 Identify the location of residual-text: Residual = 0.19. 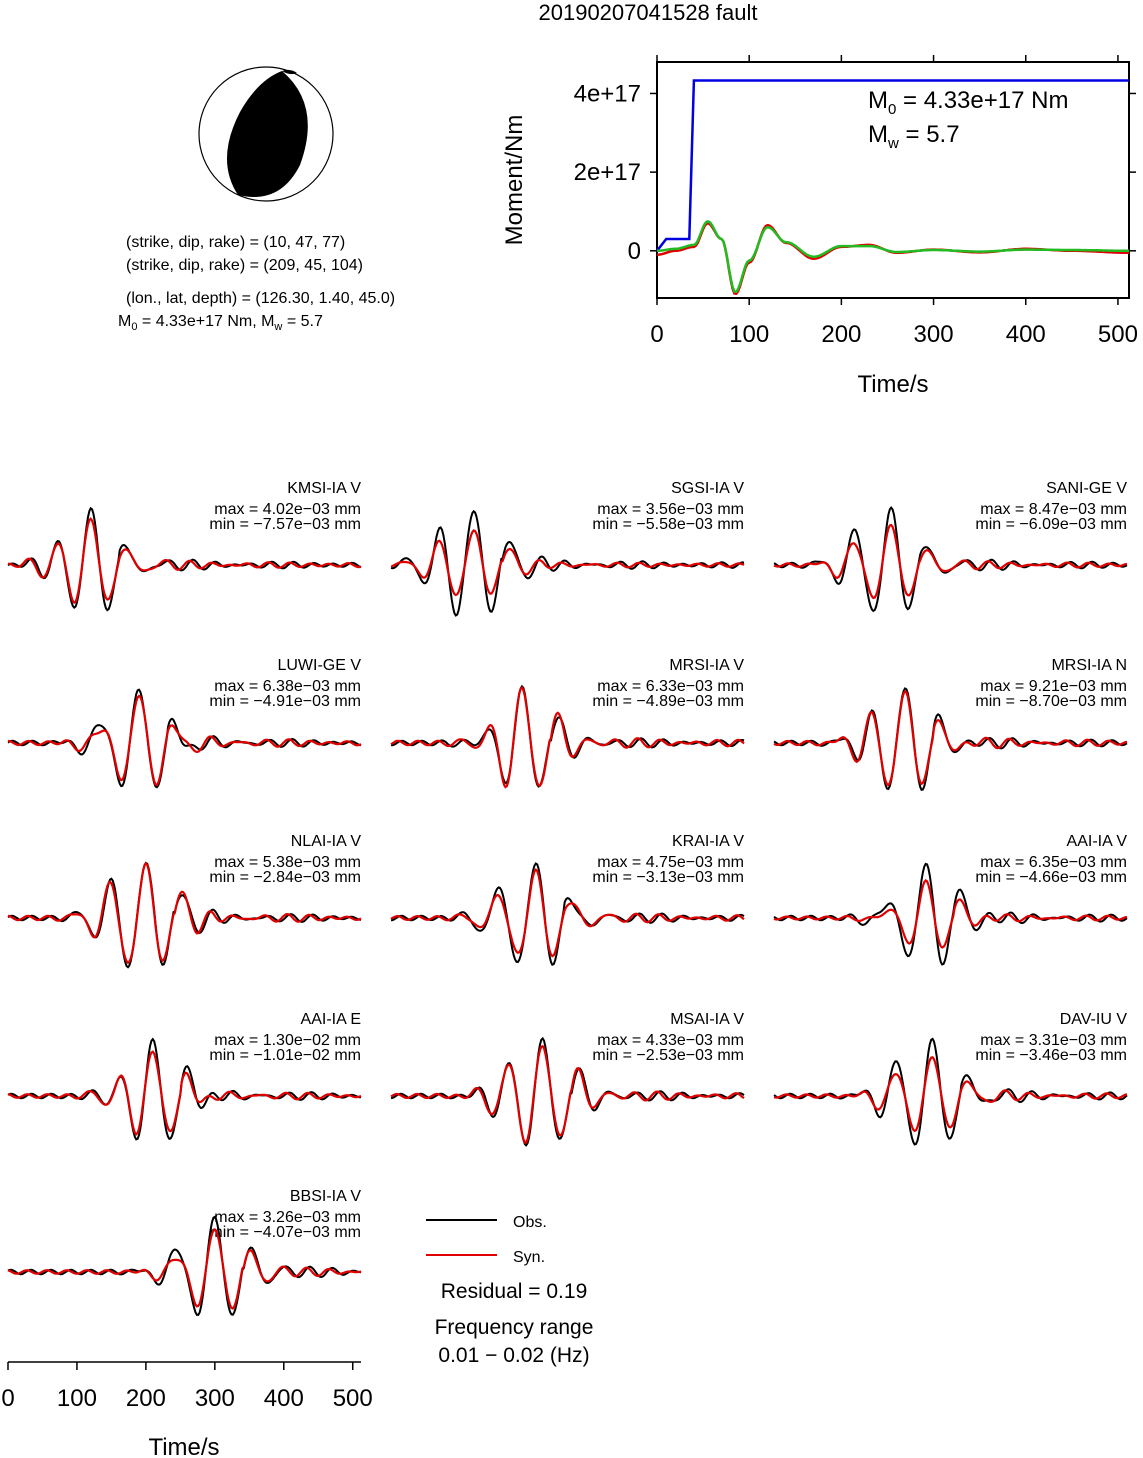
(514, 1291).